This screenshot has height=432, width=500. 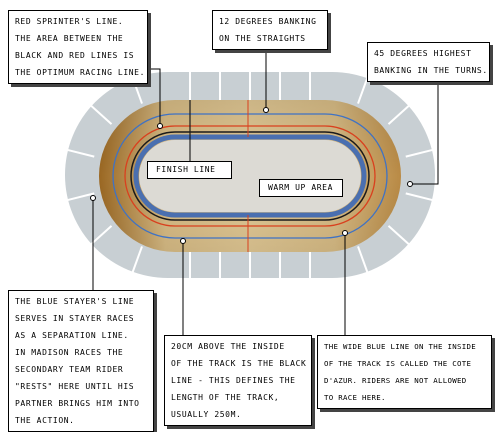 I want to click on finish-line-label: FINISH LINE, so click(x=189, y=170).